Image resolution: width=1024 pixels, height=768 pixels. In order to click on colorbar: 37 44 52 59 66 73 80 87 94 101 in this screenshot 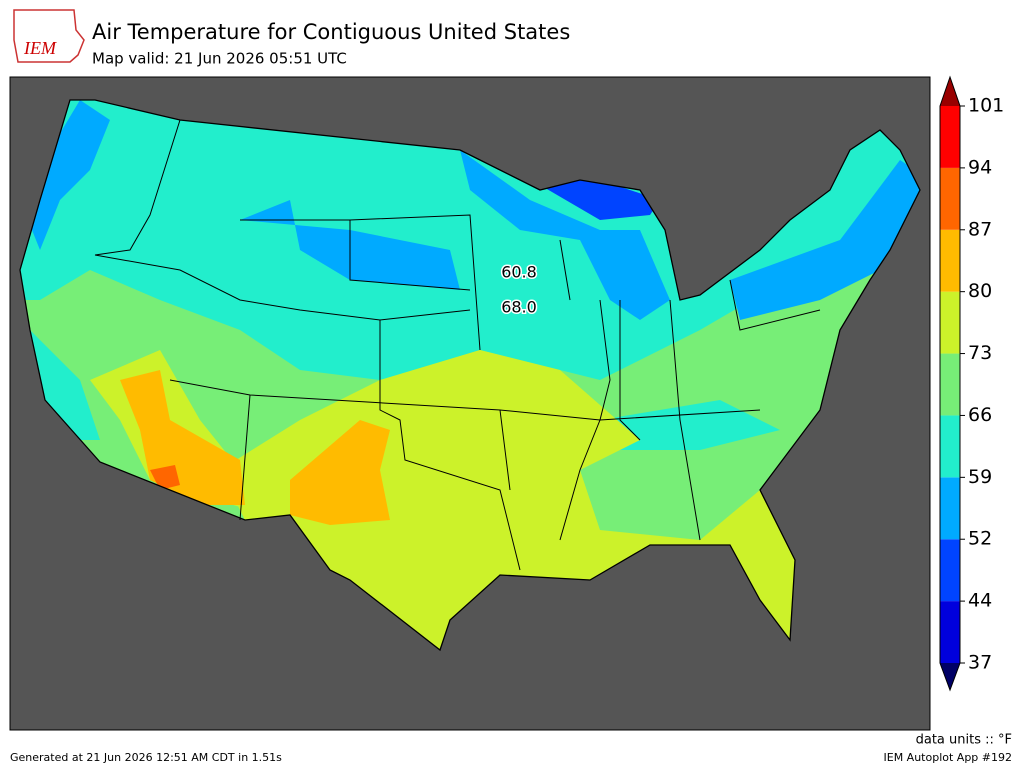, I will do `click(971, 383)`.